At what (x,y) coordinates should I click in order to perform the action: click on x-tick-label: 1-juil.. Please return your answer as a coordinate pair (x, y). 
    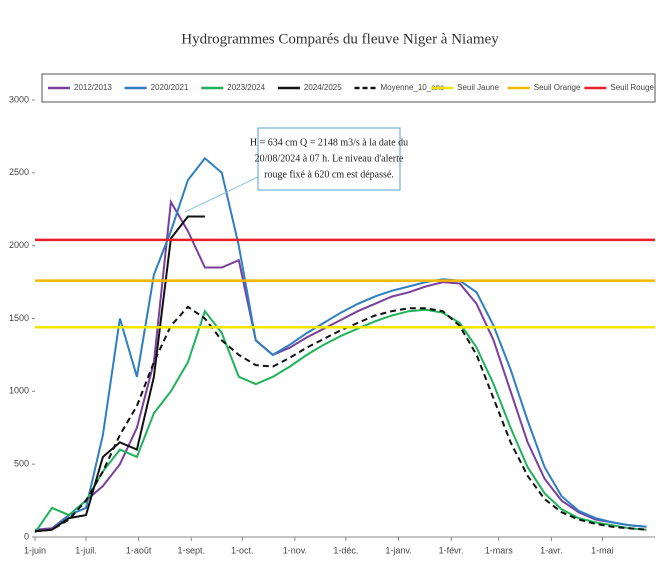
    Looking at the image, I should click on (86, 550).